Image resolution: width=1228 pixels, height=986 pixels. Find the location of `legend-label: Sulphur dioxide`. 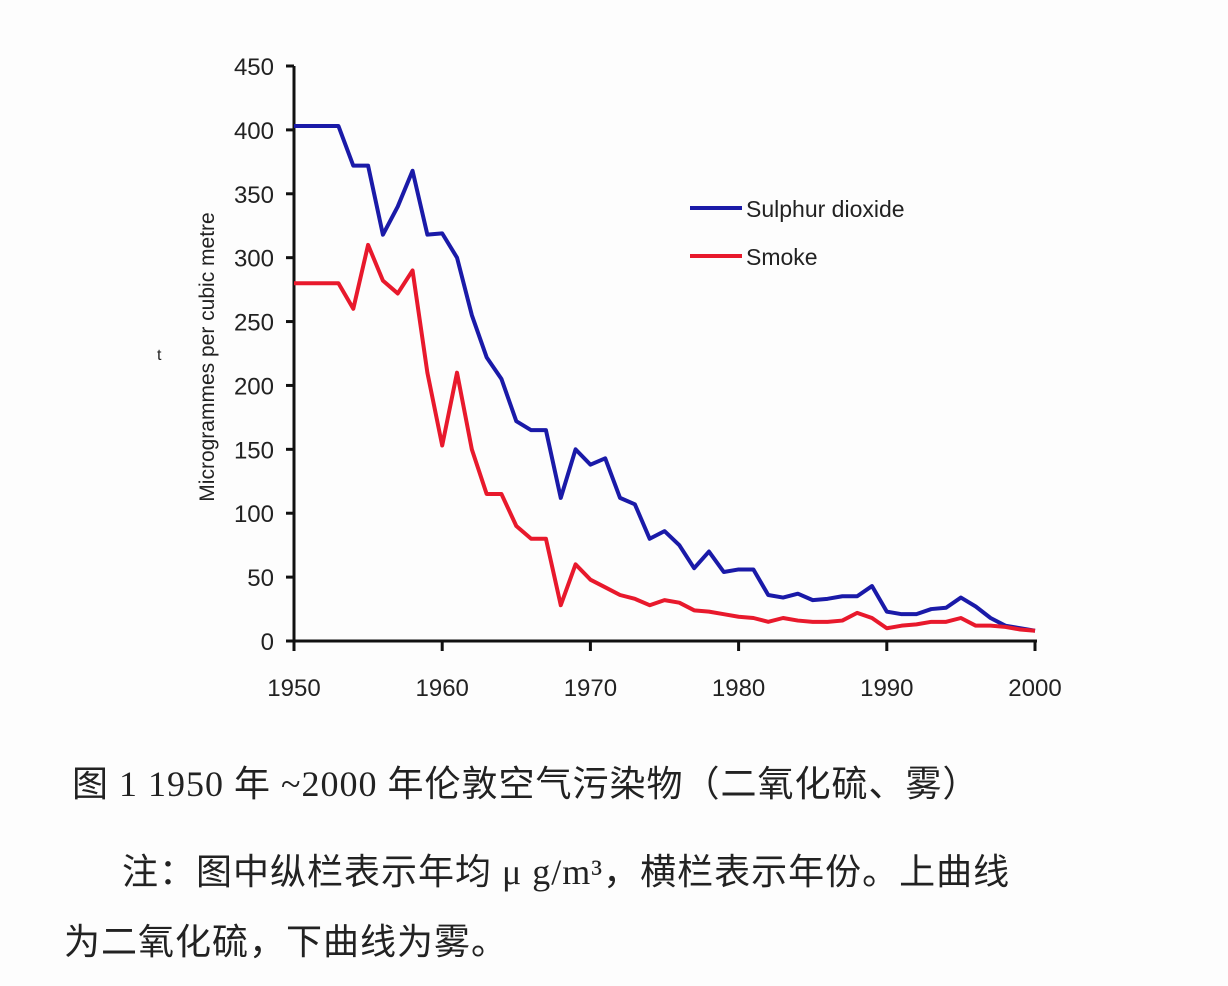

legend-label: Sulphur dioxide is located at coordinates (825, 209).